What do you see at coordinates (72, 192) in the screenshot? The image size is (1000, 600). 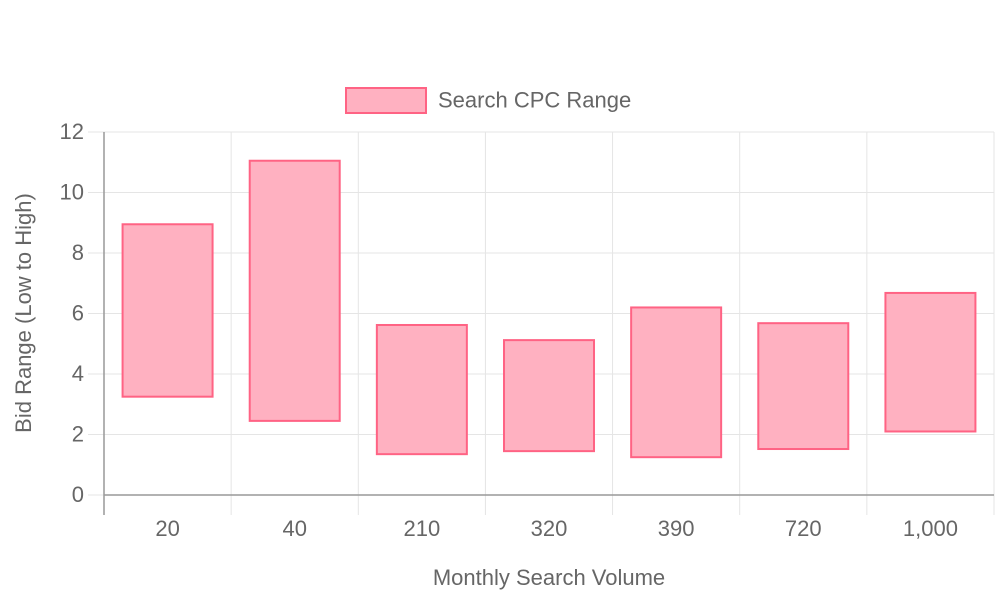 I see `y-tick-label: 10` at bounding box center [72, 192].